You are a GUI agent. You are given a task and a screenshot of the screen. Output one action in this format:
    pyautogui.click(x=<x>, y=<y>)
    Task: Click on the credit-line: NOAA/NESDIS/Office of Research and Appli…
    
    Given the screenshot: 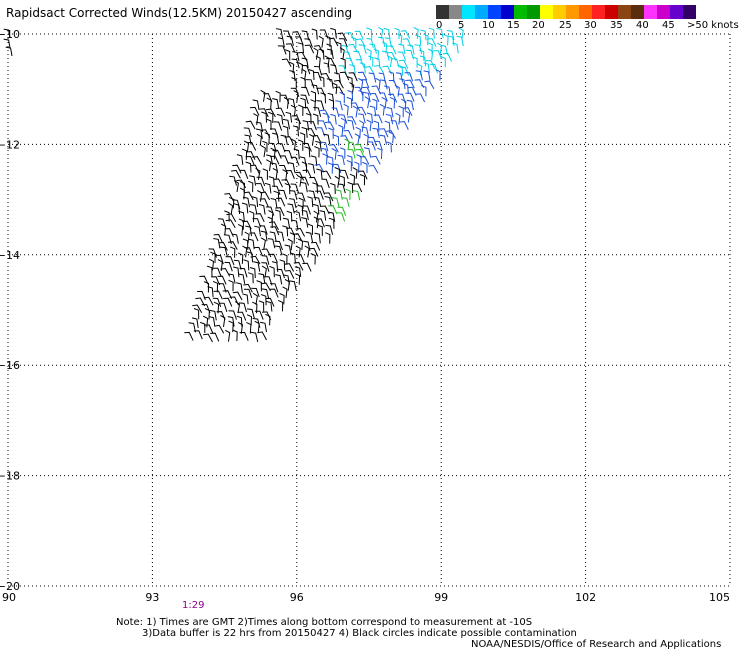 What is the action you would take?
    pyautogui.click(x=596, y=644)
    